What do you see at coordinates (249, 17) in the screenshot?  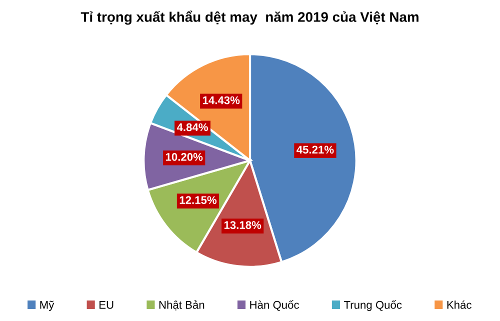 I see `chart-title: Tỉ trọng xuất khẩu dệt may năm 2019 của Việt Nam` at bounding box center [249, 17].